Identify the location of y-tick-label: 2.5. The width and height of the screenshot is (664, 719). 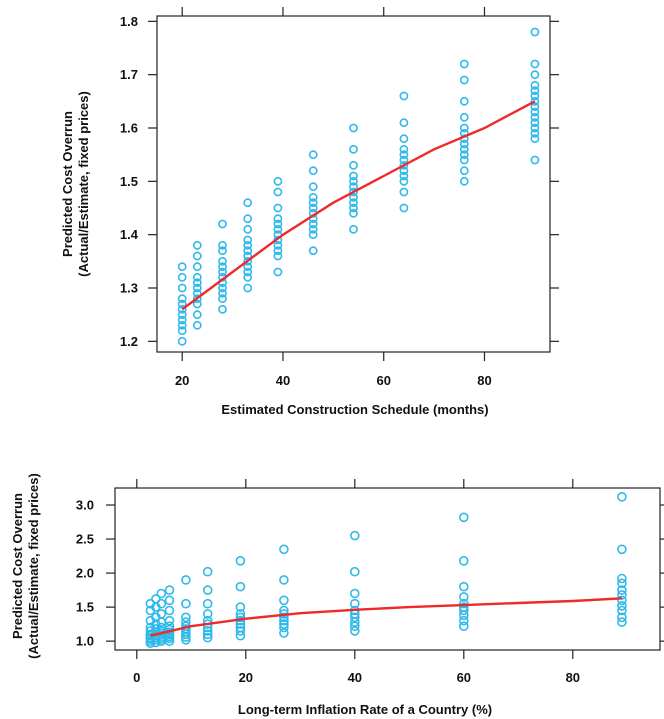
(85, 539).